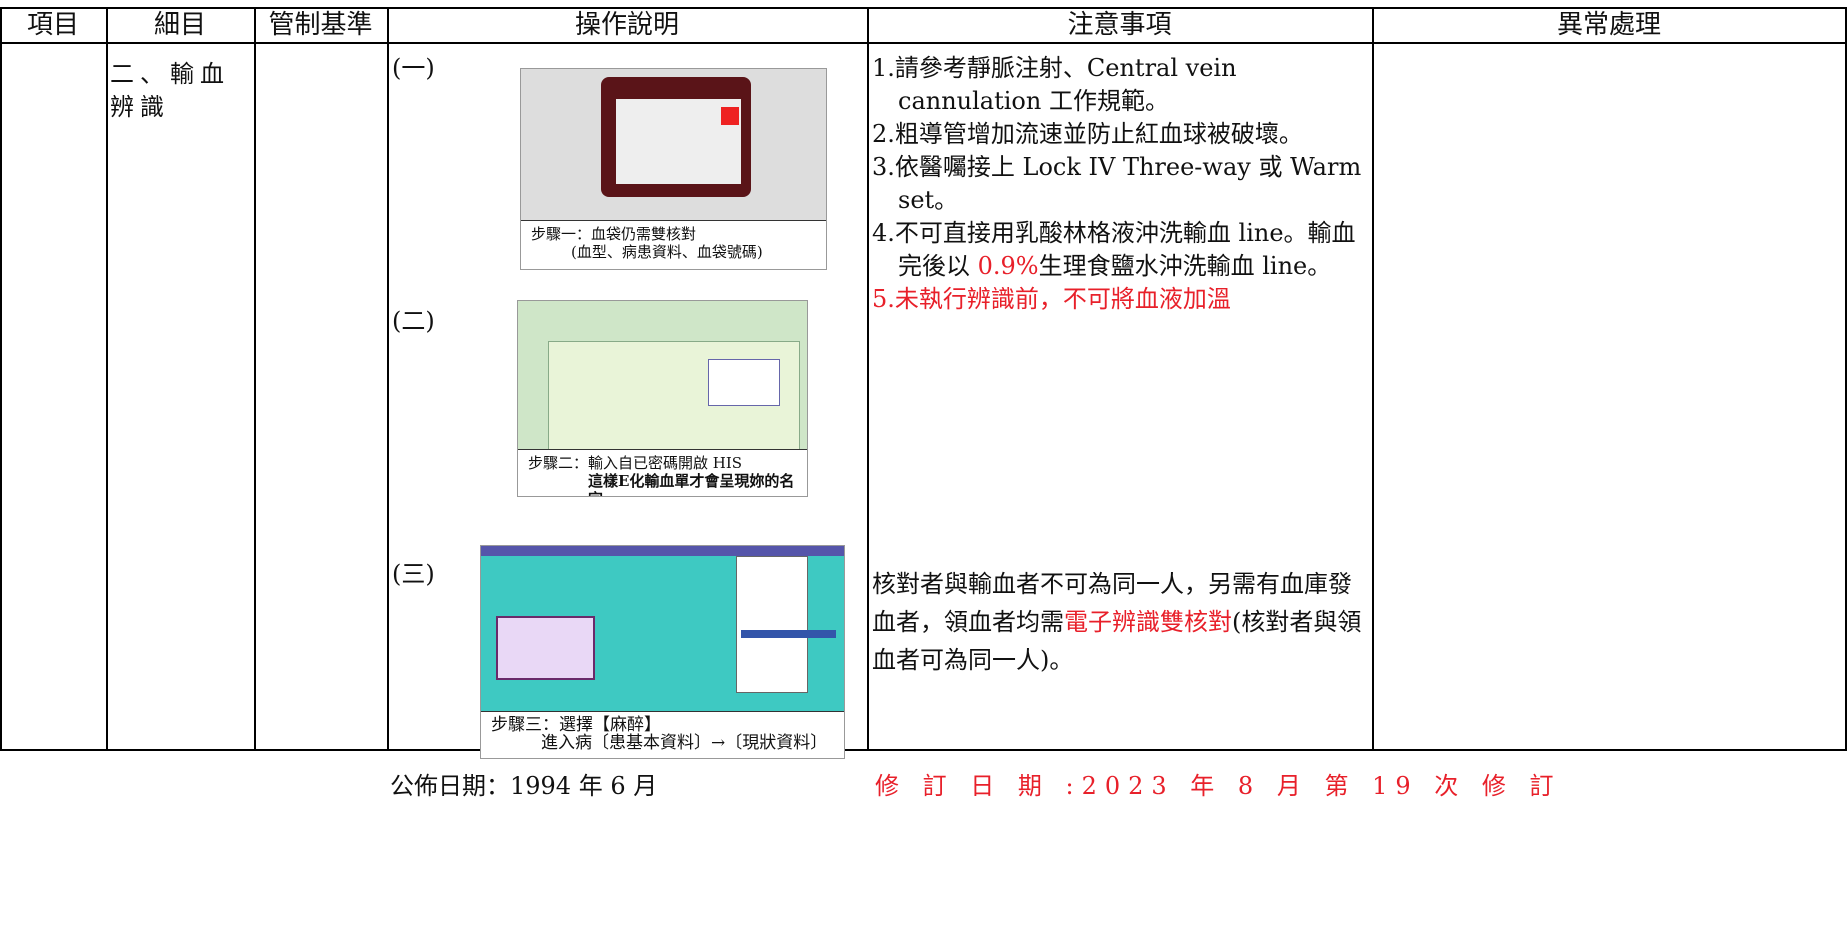  What do you see at coordinates (1608, 25) in the screenshot?
I see `column-header: 異常處理` at bounding box center [1608, 25].